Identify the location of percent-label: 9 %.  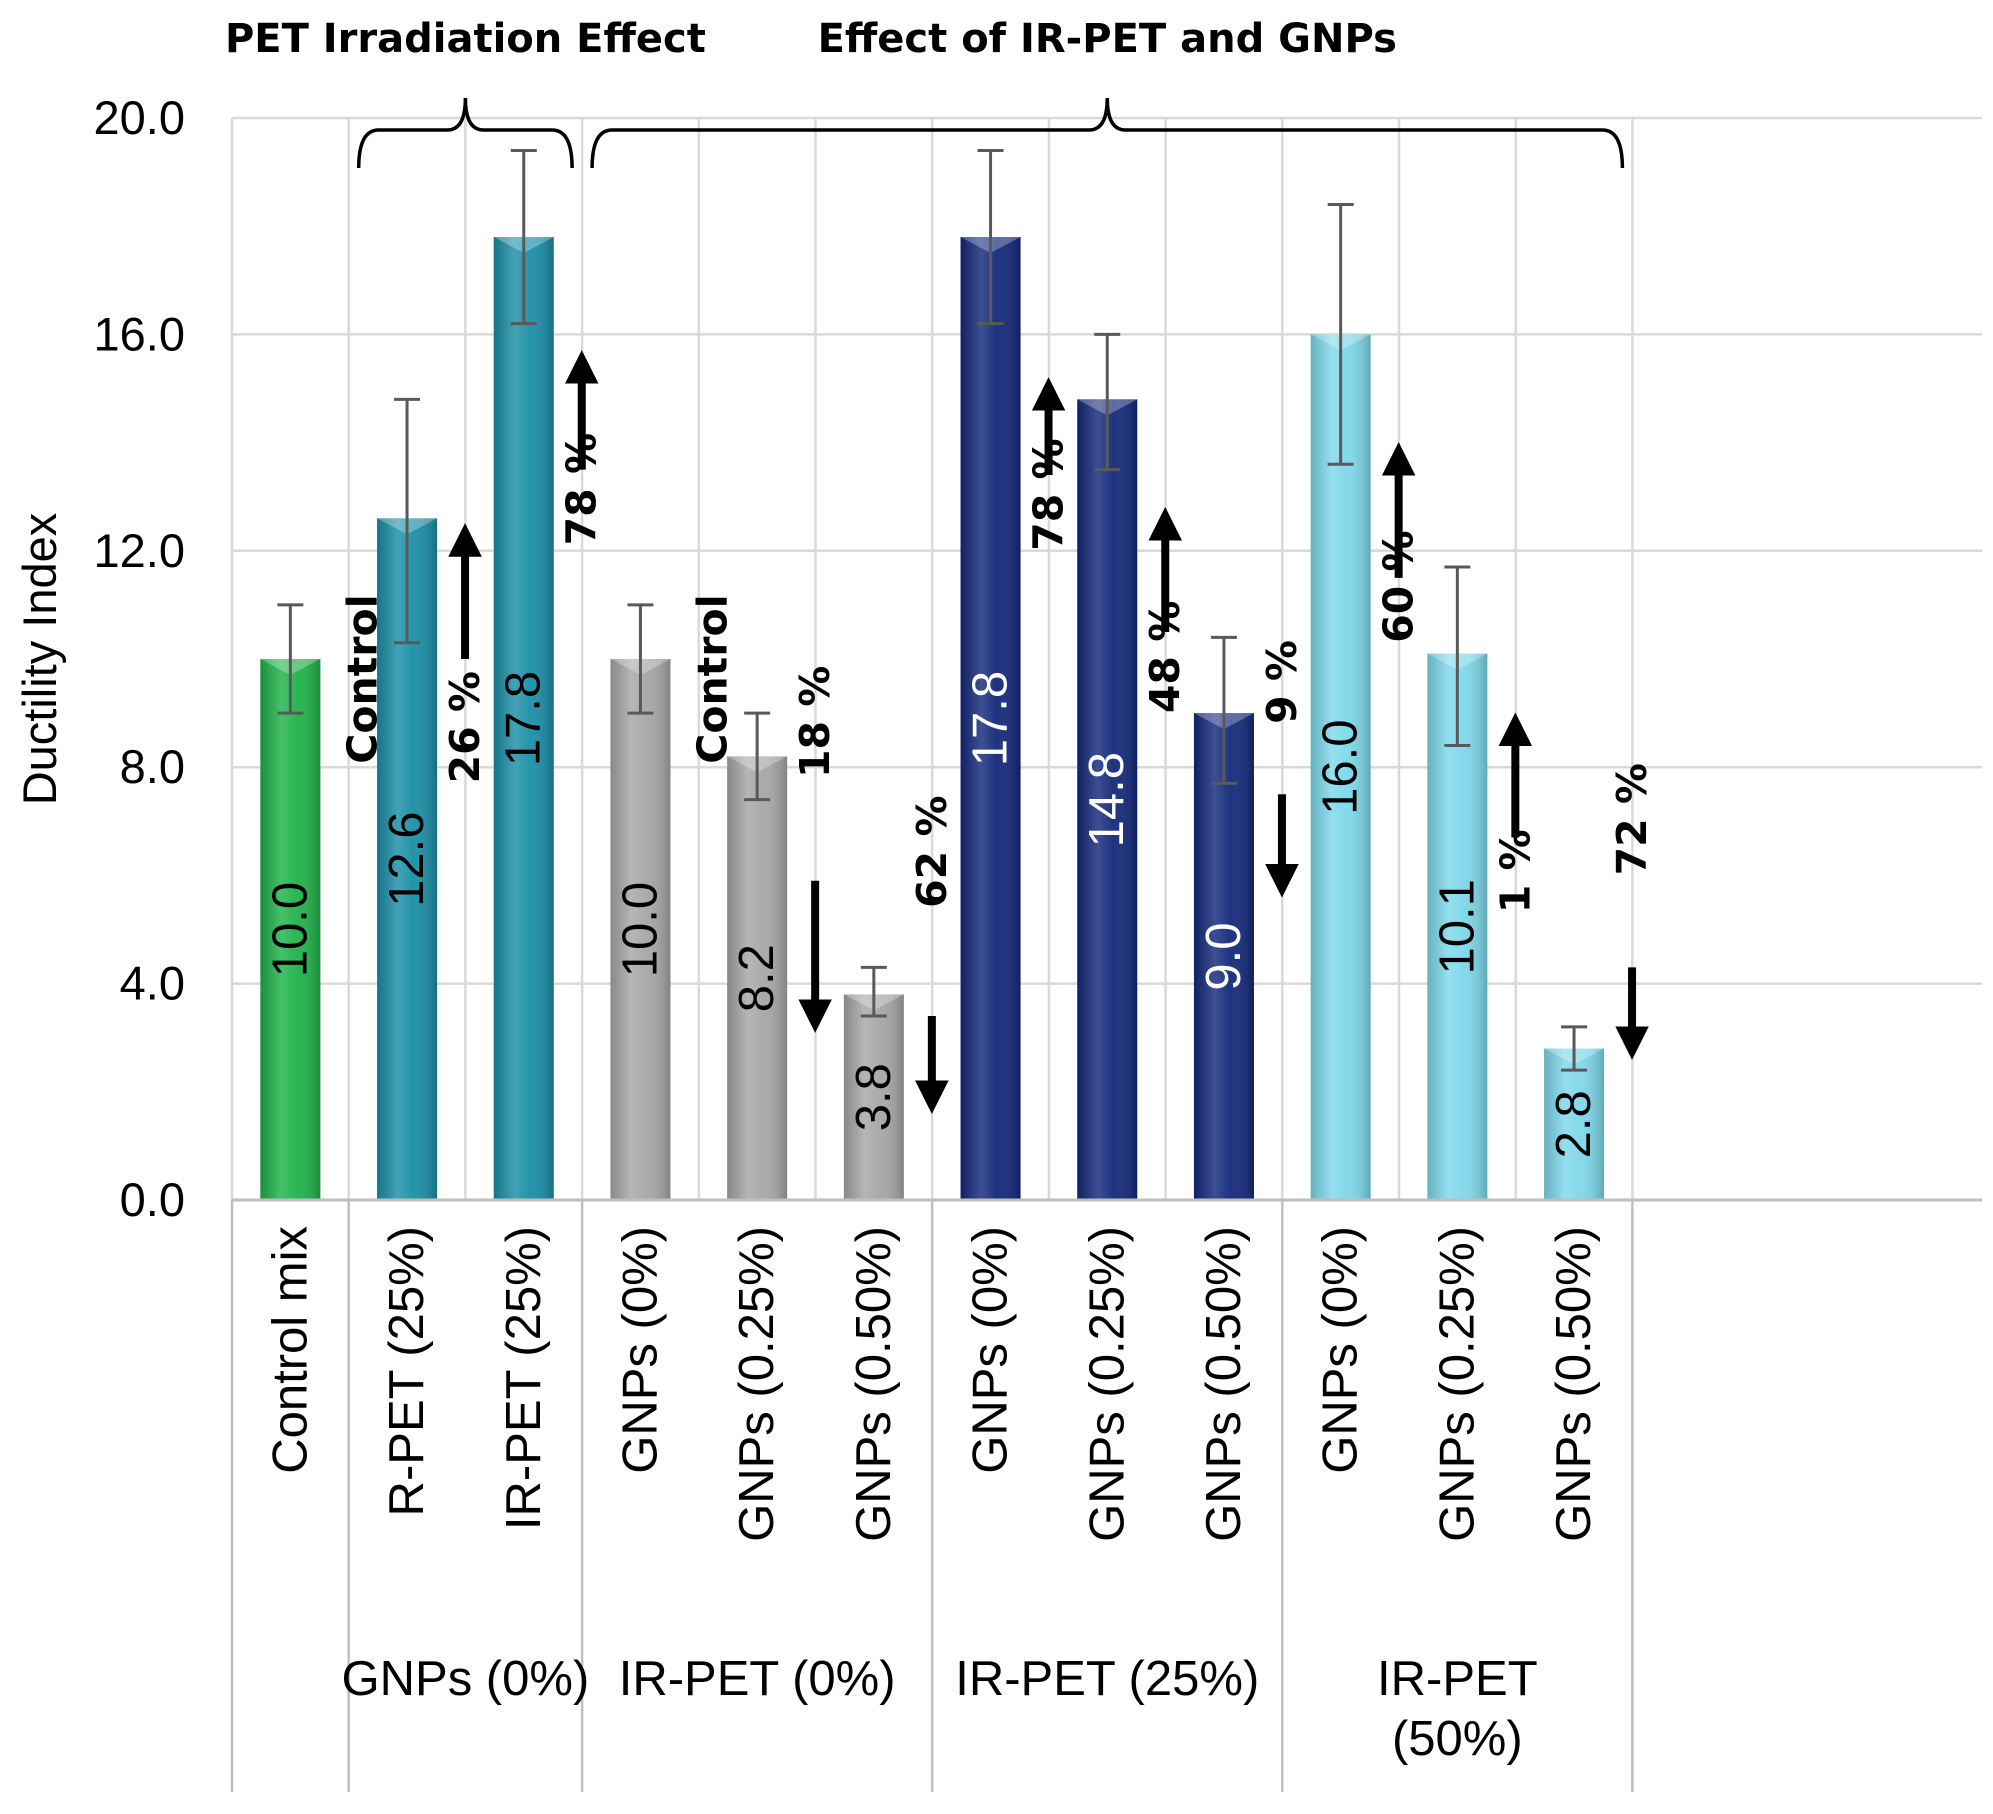
(1282, 682).